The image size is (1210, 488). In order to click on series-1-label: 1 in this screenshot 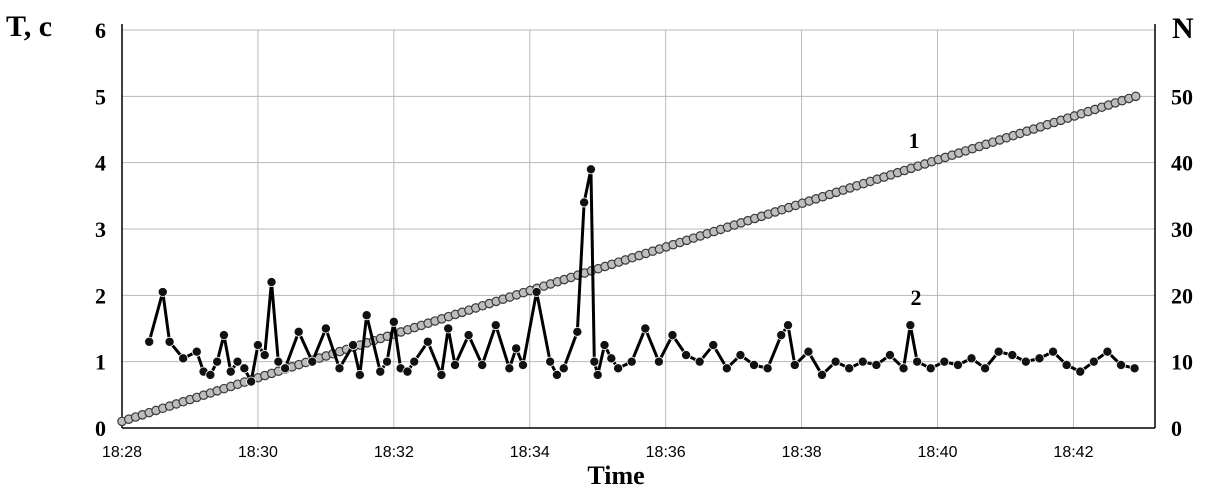, I will do `click(914, 140)`.